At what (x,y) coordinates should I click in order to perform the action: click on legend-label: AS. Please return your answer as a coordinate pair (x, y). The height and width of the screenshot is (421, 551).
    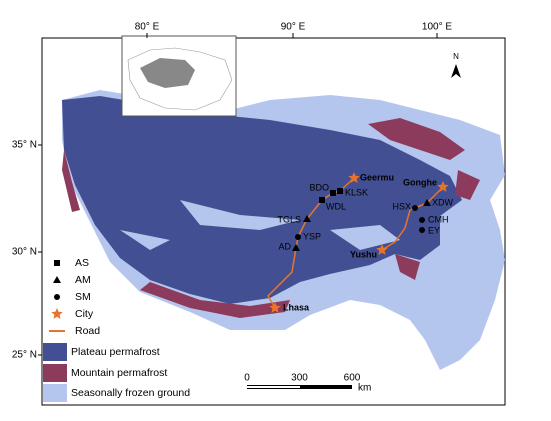
    Looking at the image, I should click on (82, 263).